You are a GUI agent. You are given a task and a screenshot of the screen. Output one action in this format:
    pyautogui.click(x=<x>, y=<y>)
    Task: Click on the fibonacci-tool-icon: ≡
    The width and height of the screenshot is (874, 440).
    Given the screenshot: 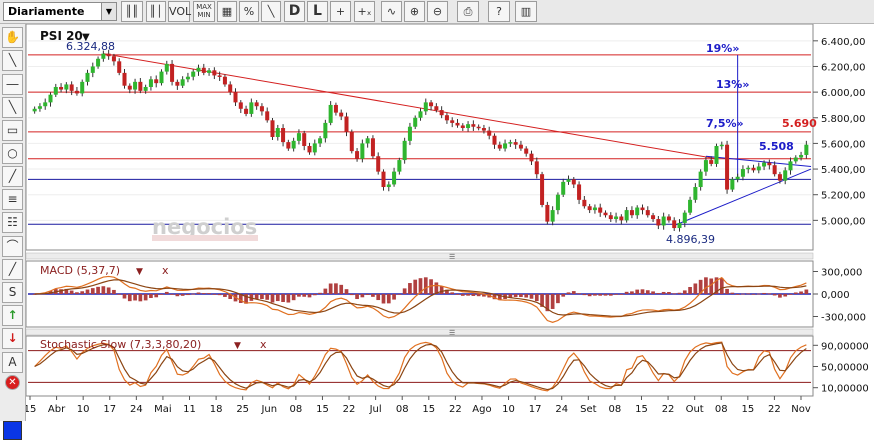 What is the action you would take?
    pyautogui.click(x=12, y=199)
    